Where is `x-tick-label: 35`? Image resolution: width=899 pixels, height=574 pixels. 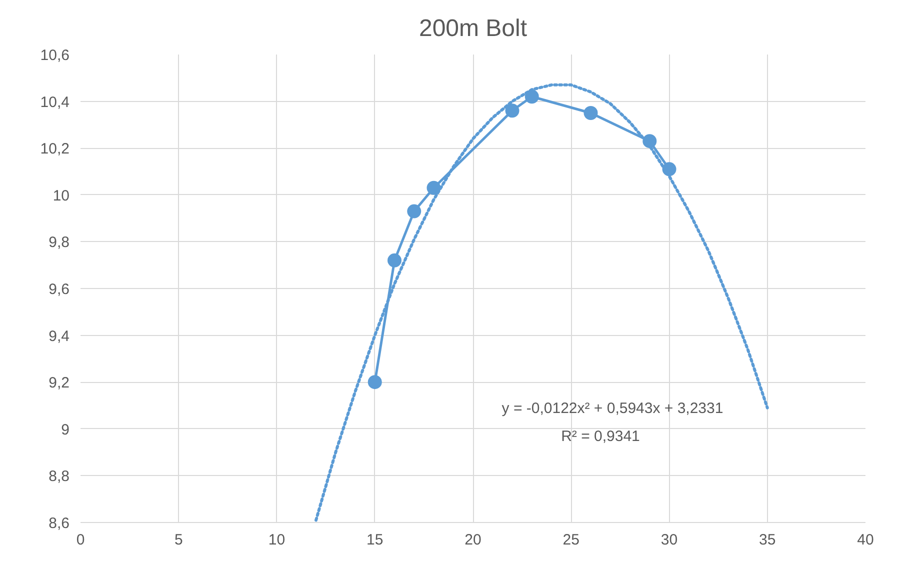
x-tick-label: 35 is located at coordinates (767, 540).